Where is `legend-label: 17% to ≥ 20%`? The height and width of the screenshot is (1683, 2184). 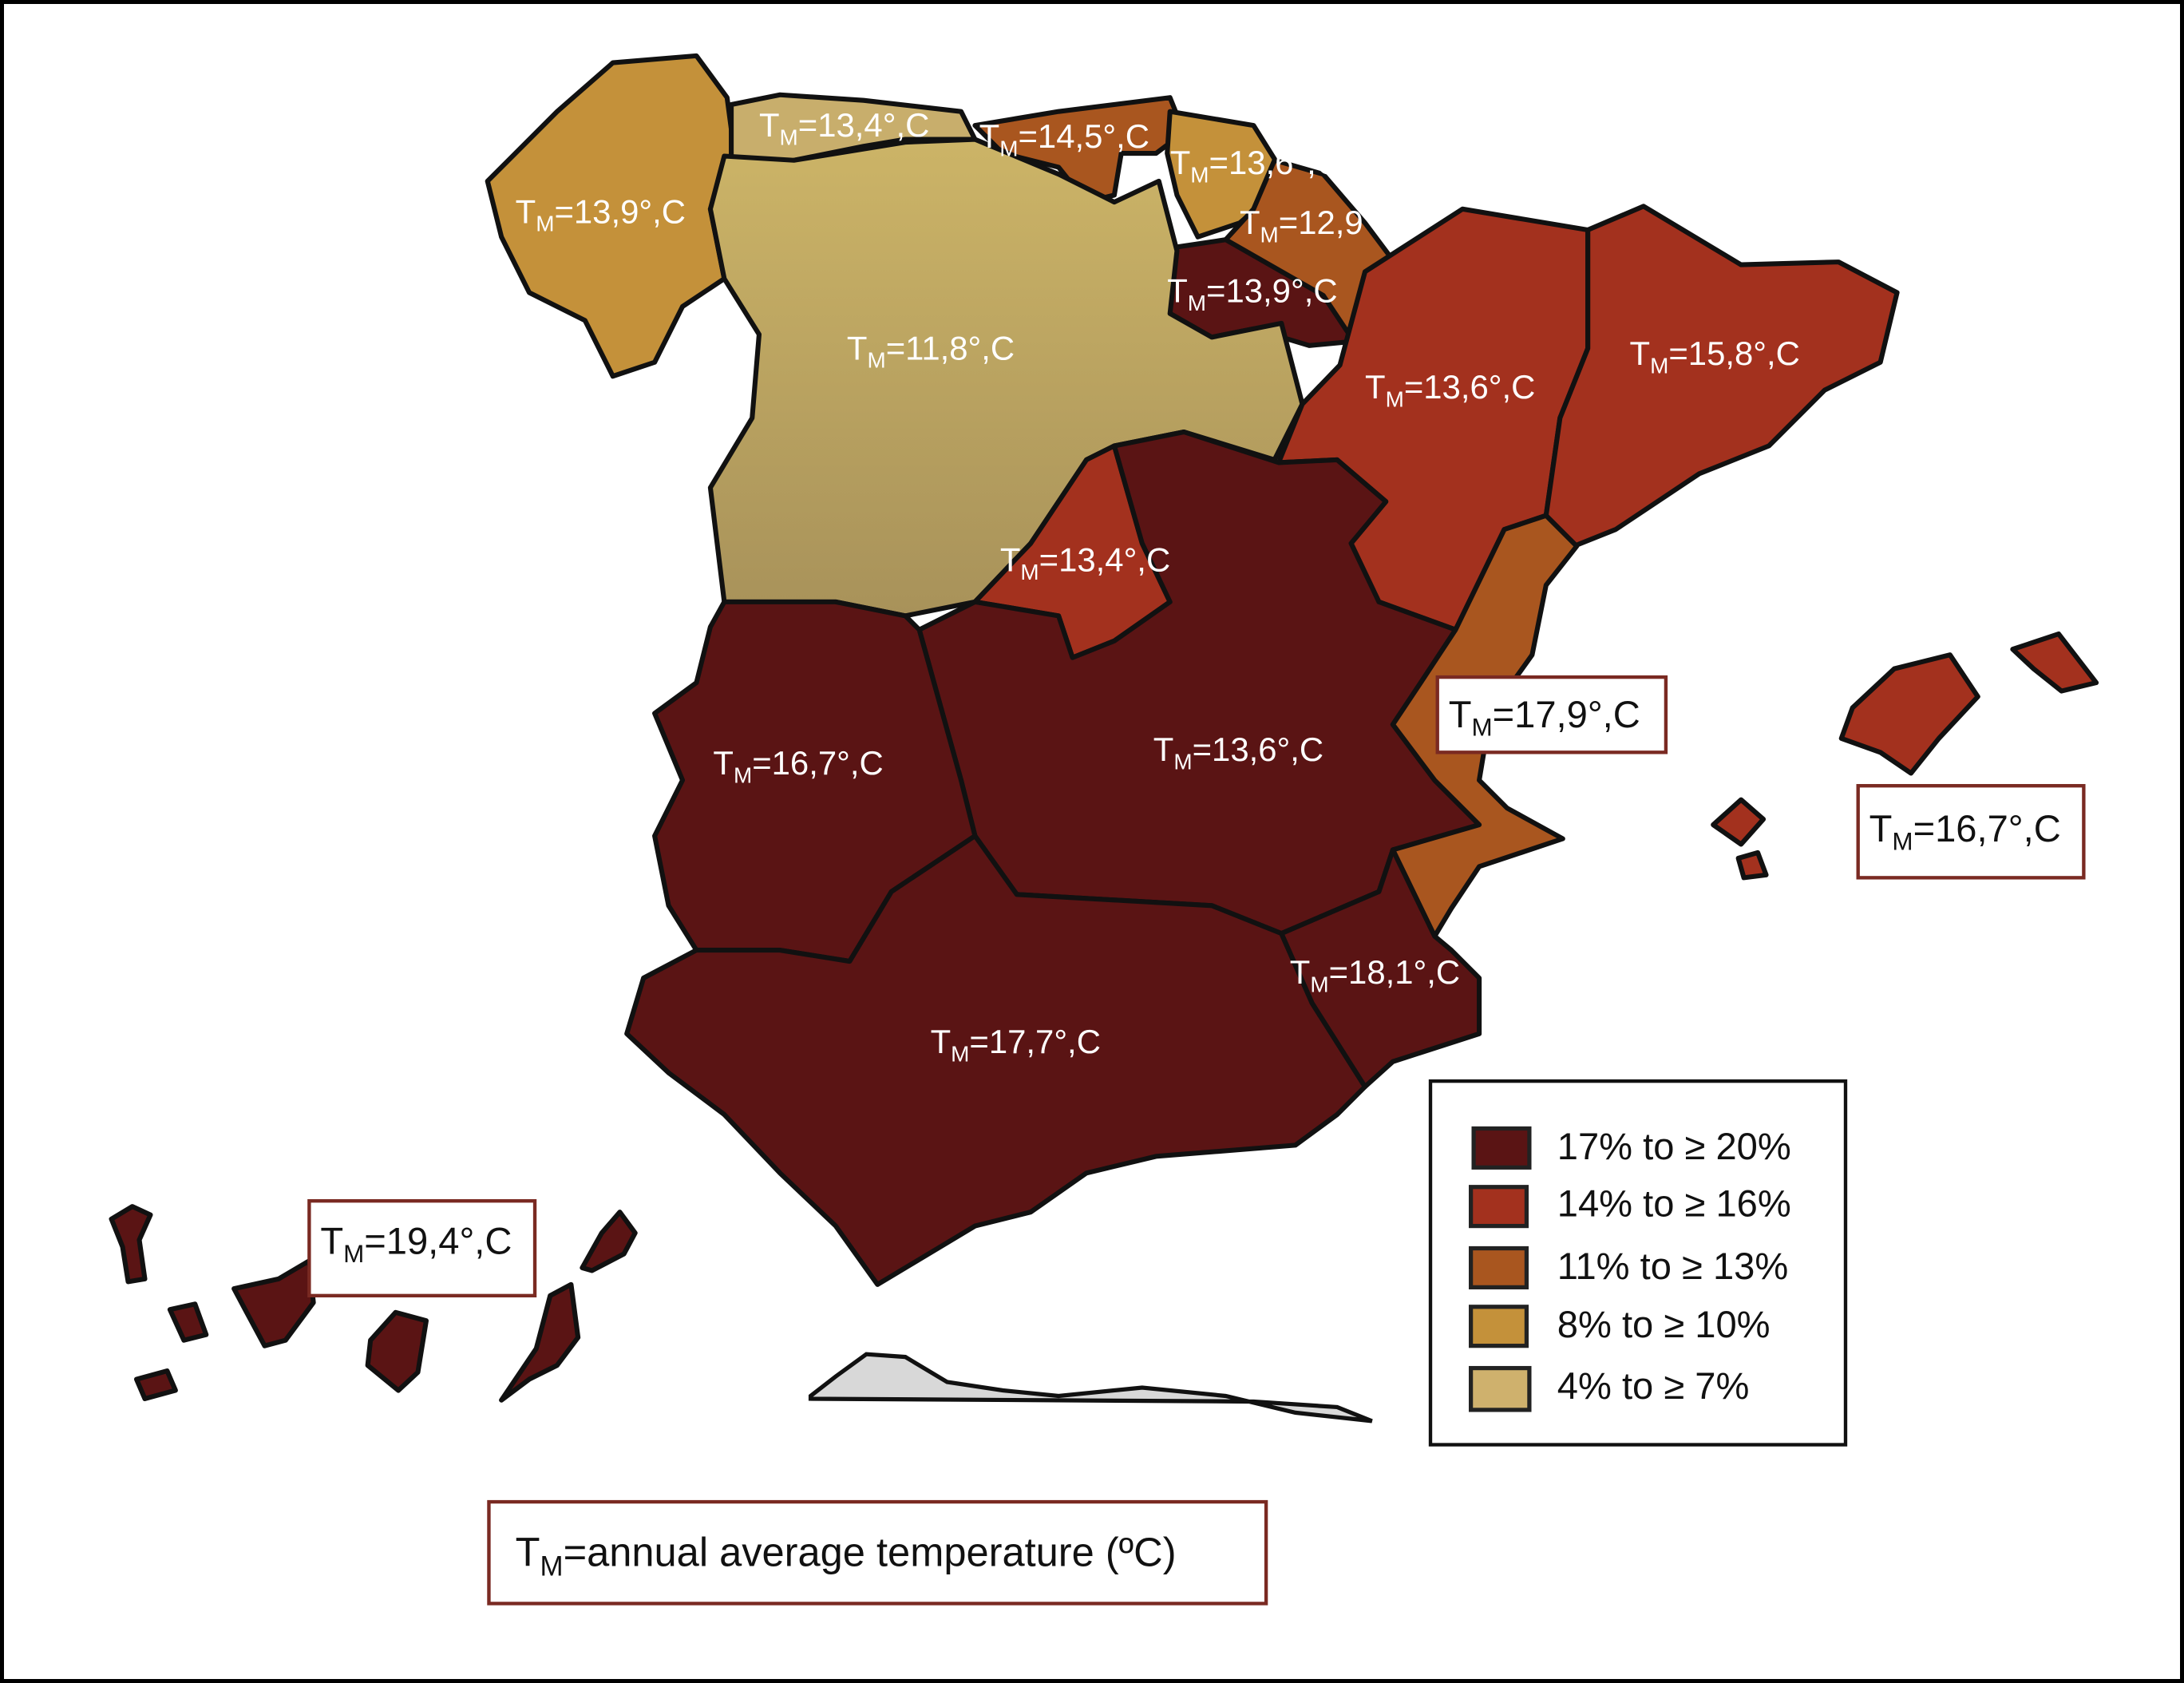
legend-label: 17% to ≥ 20% is located at coordinates (1674, 1146).